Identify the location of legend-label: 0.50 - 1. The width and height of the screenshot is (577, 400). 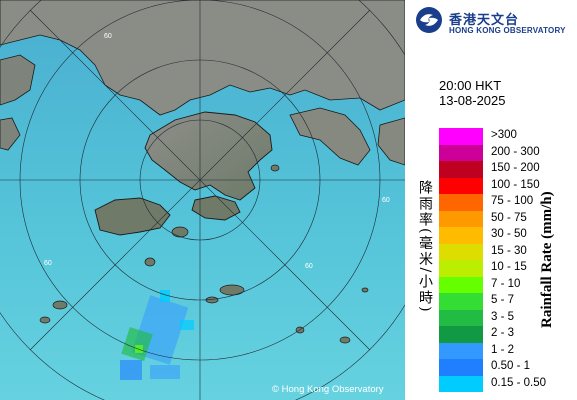
(510, 366).